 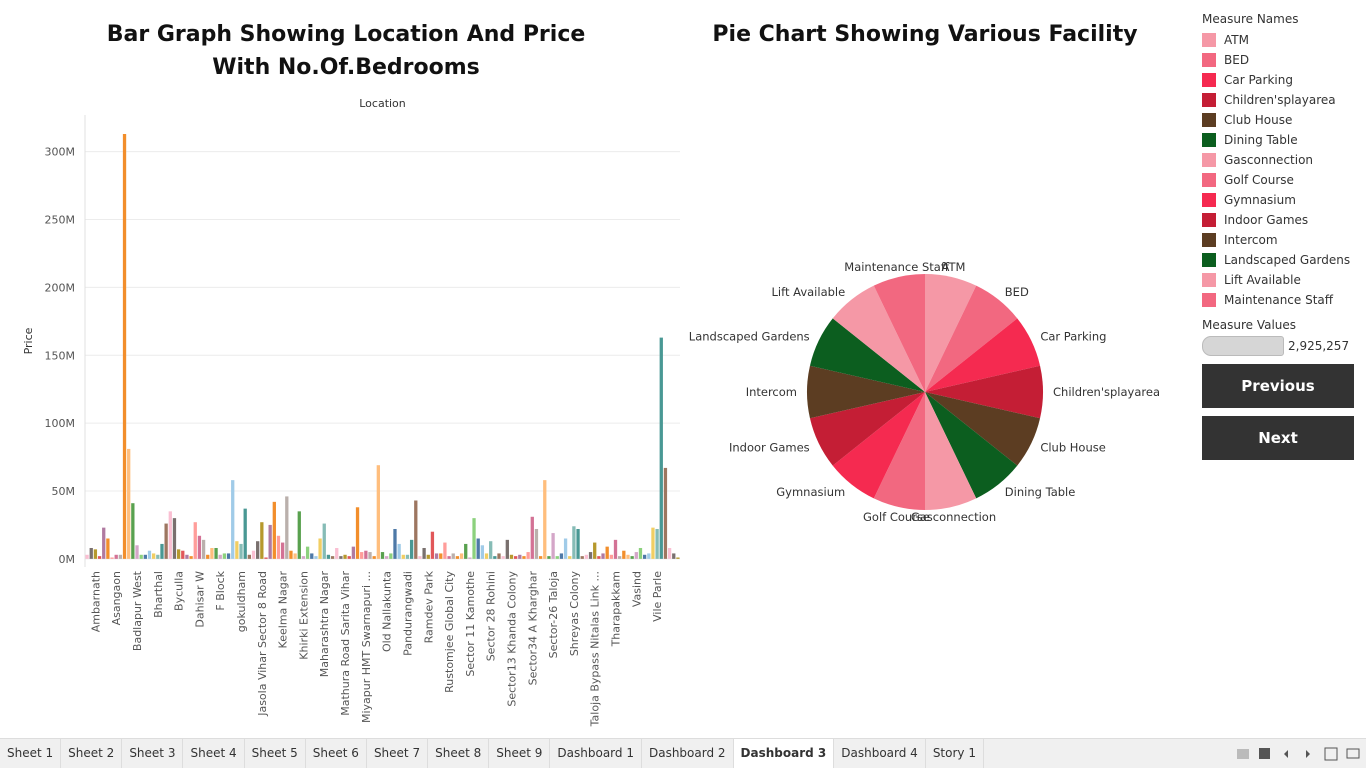 What do you see at coordinates (275, 753) in the screenshot?
I see `tab: Sheet 5` at bounding box center [275, 753].